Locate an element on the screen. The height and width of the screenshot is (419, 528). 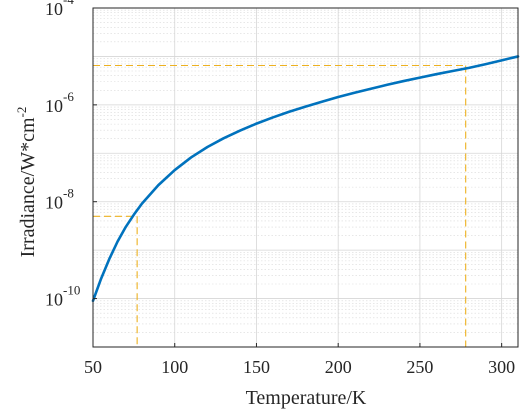
y-axis-label: Irradiance/W*cm-2 is located at coordinates (26, 182).